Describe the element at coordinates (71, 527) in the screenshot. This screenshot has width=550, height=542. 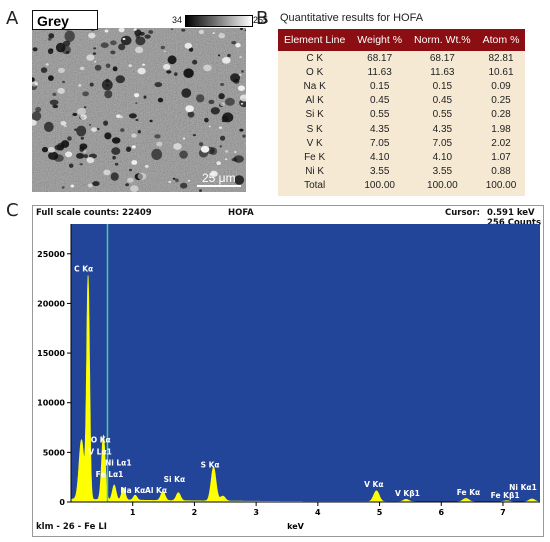
I see `footer-label: klm - 26 - Fe LI` at that location.